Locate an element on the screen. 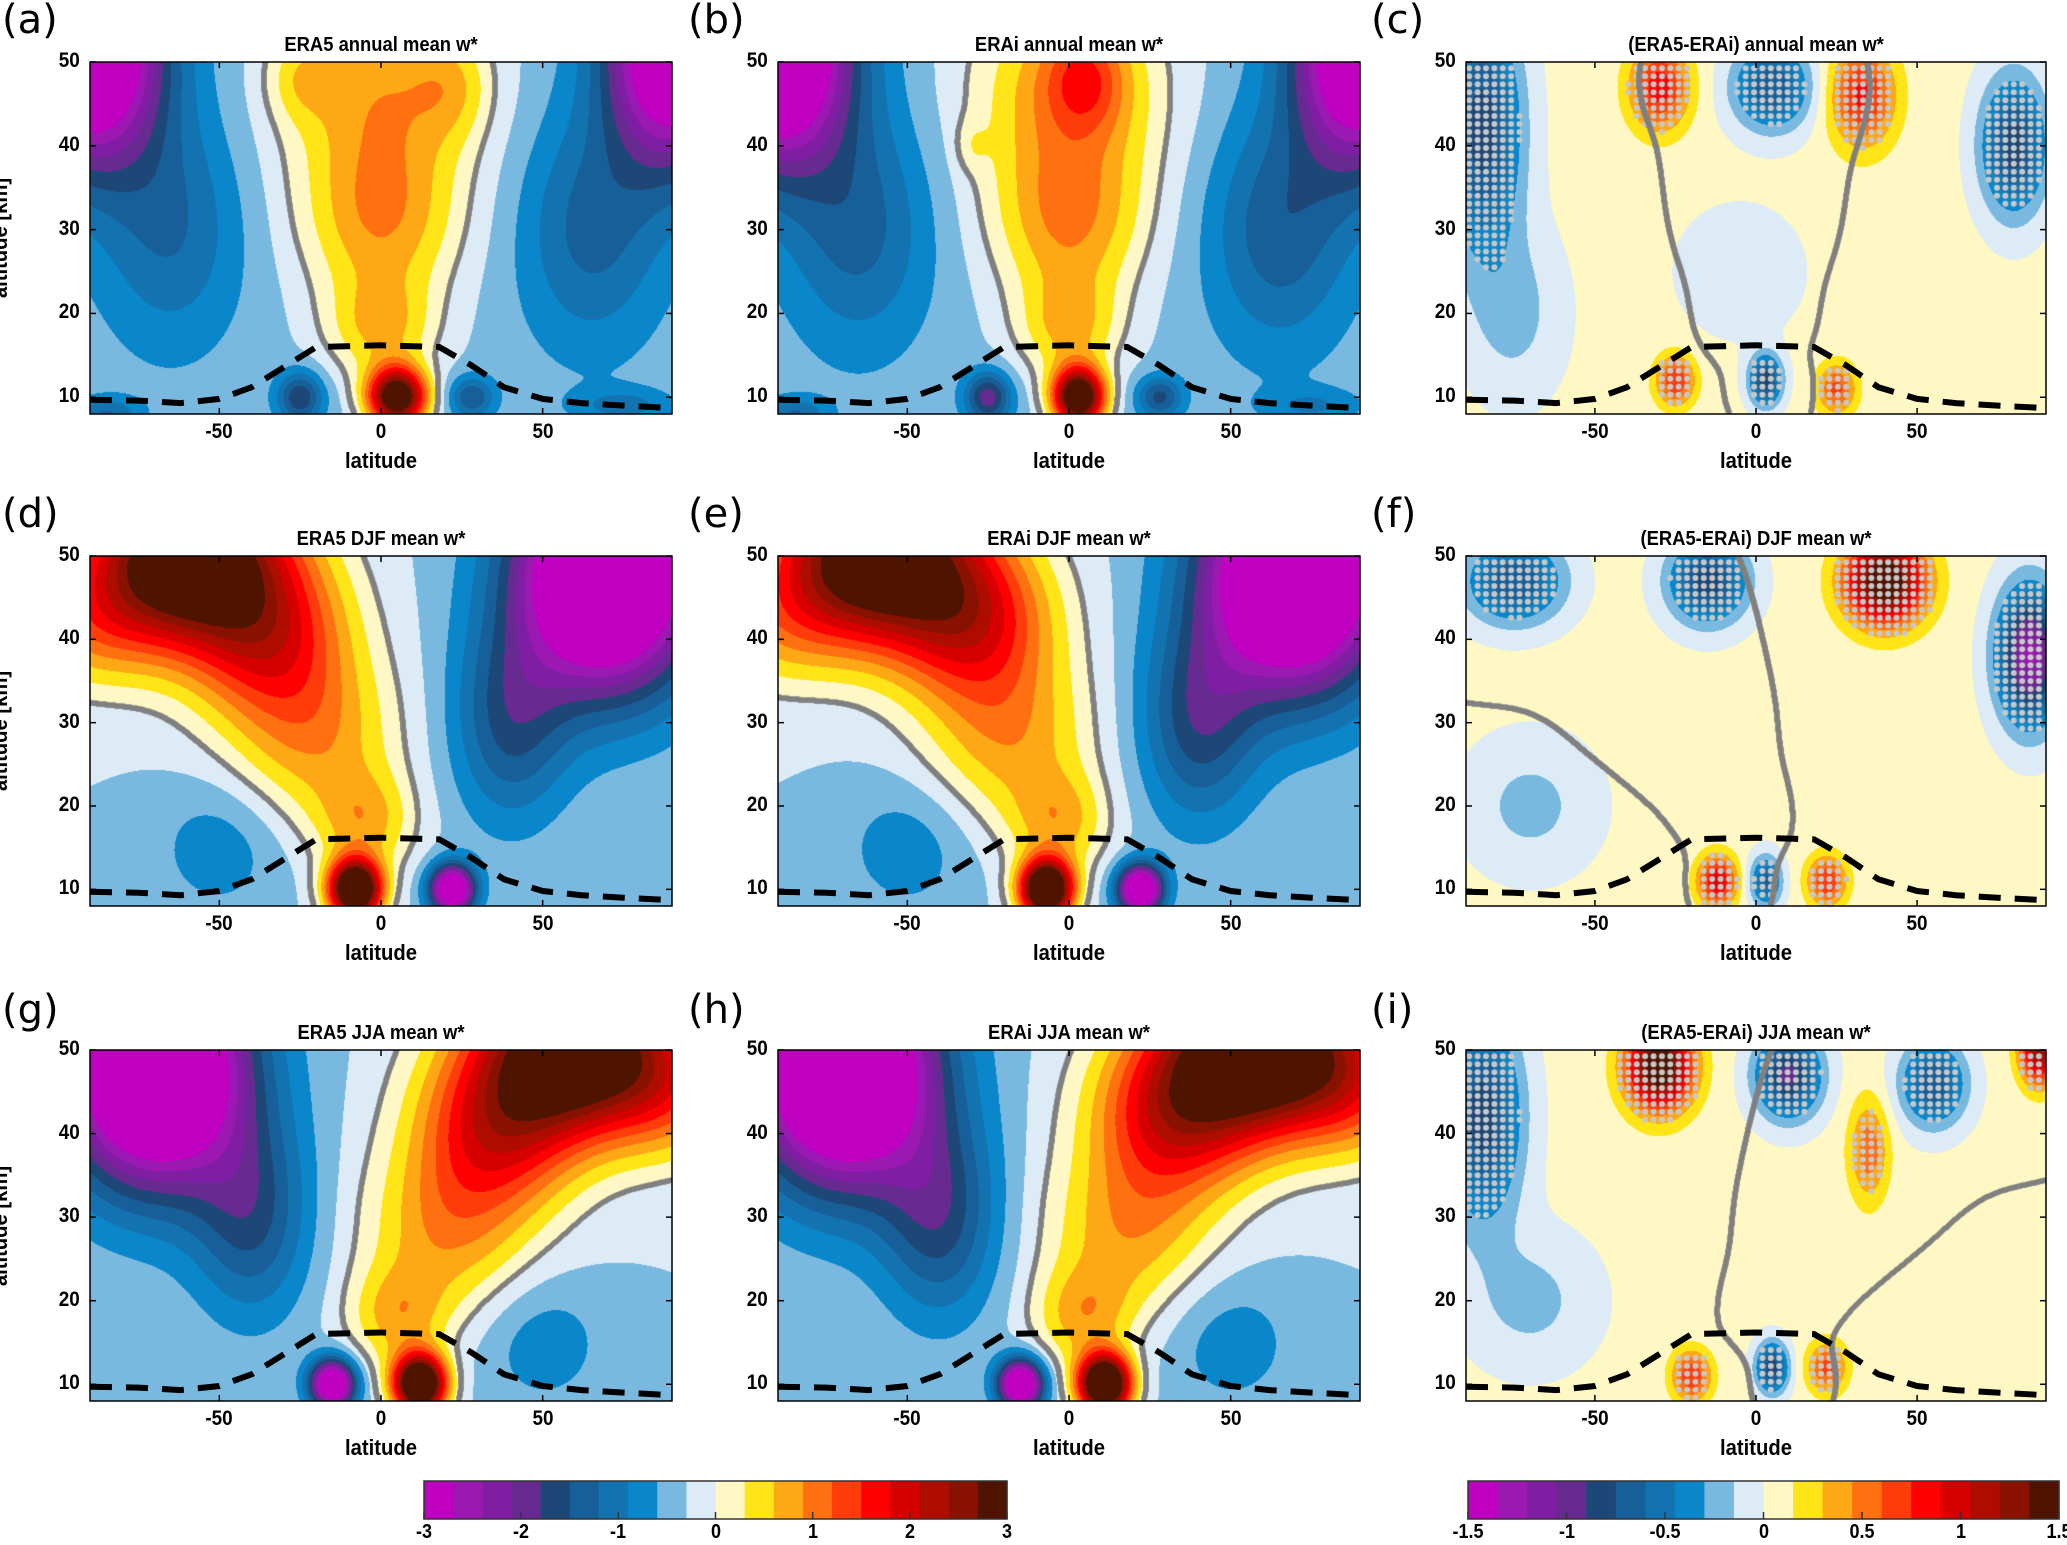  colorbar-tick-label: -2 is located at coordinates (521, 1532).